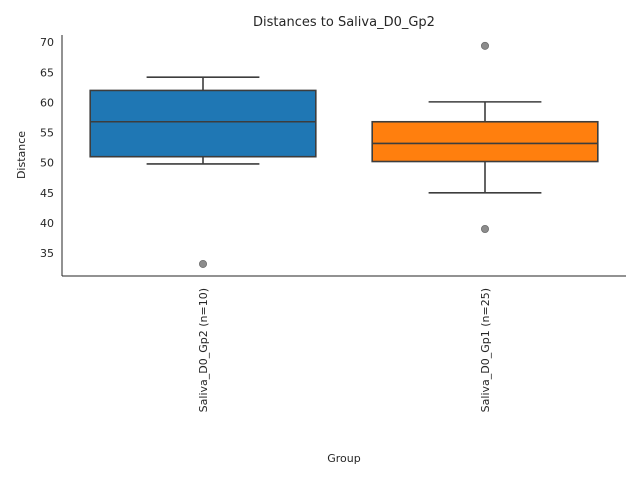  What do you see at coordinates (47, 223) in the screenshot?
I see `y-tick-label: 40` at bounding box center [47, 223].